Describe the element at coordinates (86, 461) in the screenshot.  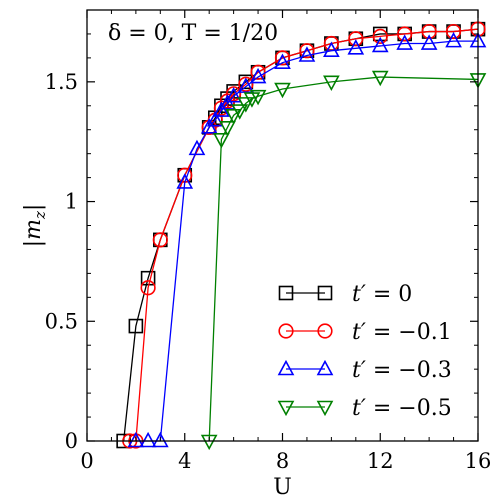
I see `x-tick-label: 0` at that location.